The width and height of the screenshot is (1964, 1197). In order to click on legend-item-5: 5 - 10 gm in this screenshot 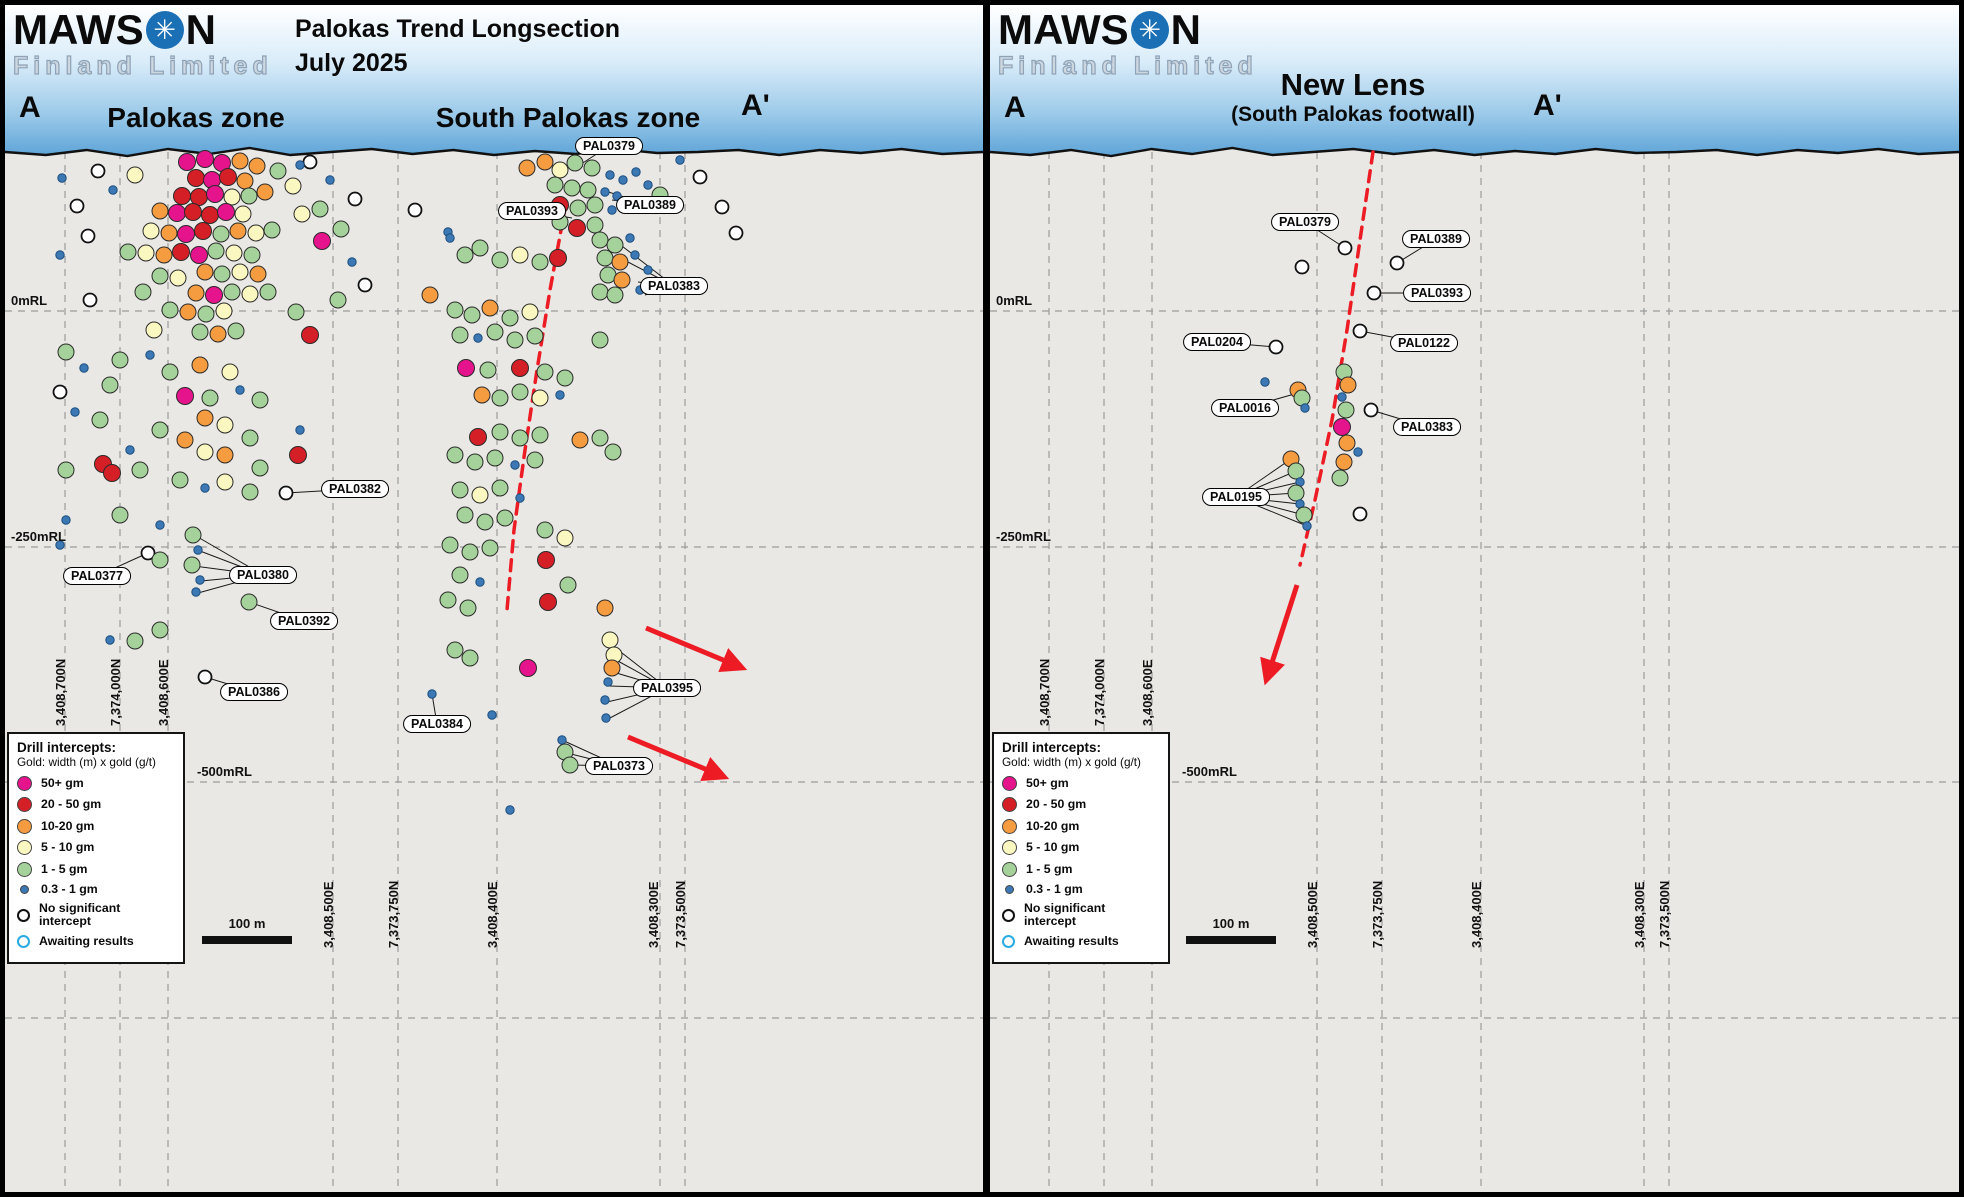, I will do `click(1081, 847)`.